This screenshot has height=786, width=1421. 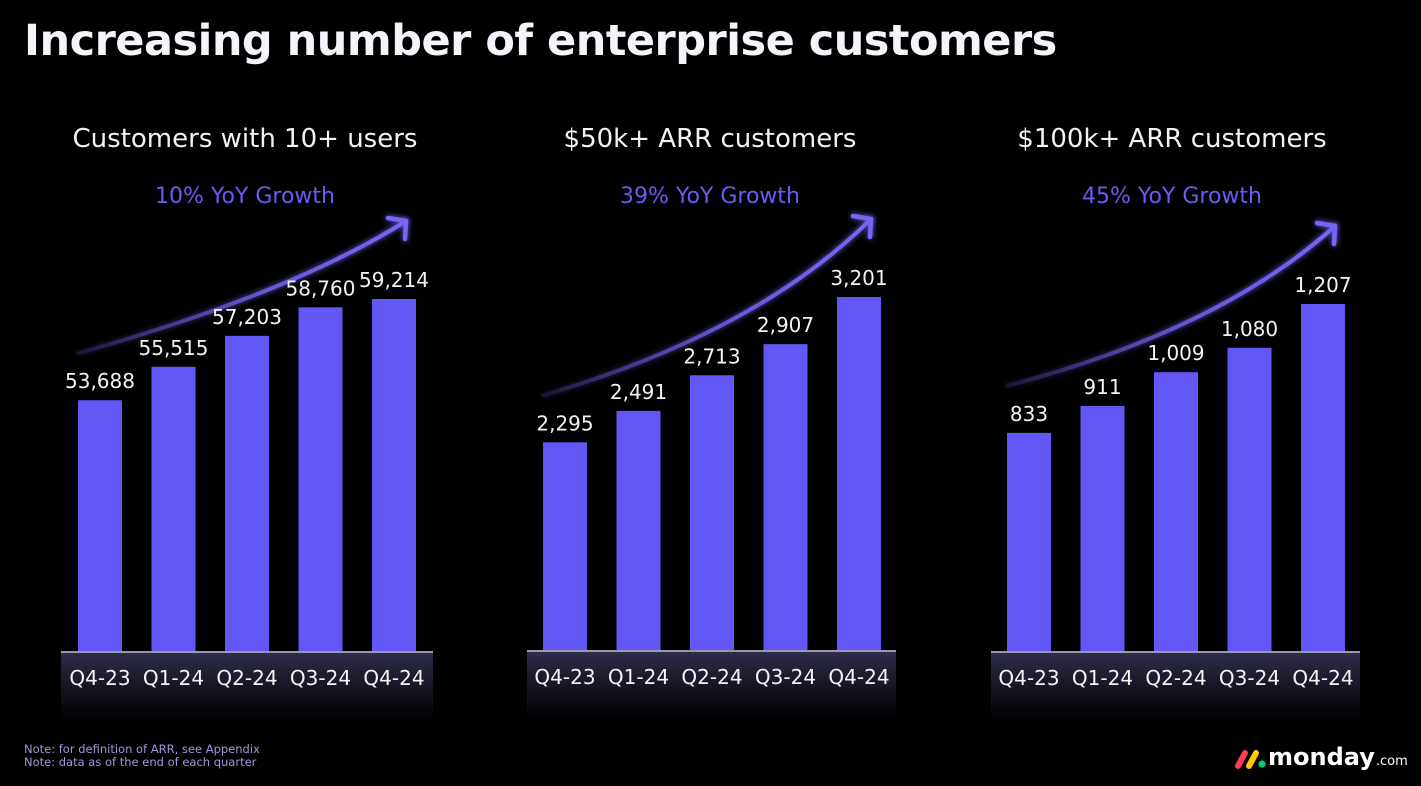 What do you see at coordinates (174, 348) in the screenshot?
I see `value-label: 55,515` at bounding box center [174, 348].